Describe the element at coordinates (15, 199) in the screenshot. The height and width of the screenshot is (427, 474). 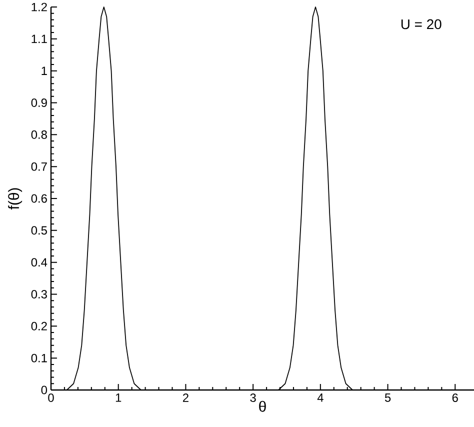
I see `y-axis-title: f(θ)` at that location.